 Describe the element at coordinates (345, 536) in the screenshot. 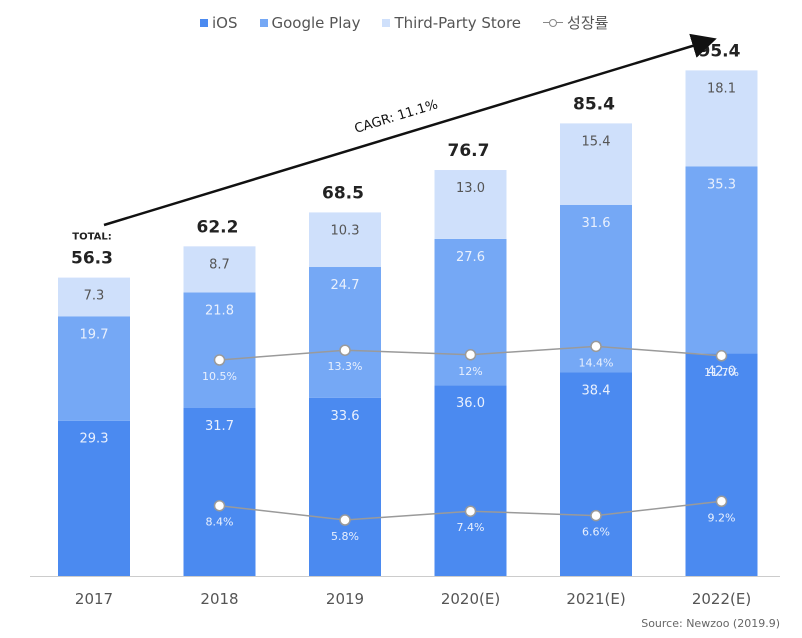

I see `growth-rate-label: 5.8%` at that location.